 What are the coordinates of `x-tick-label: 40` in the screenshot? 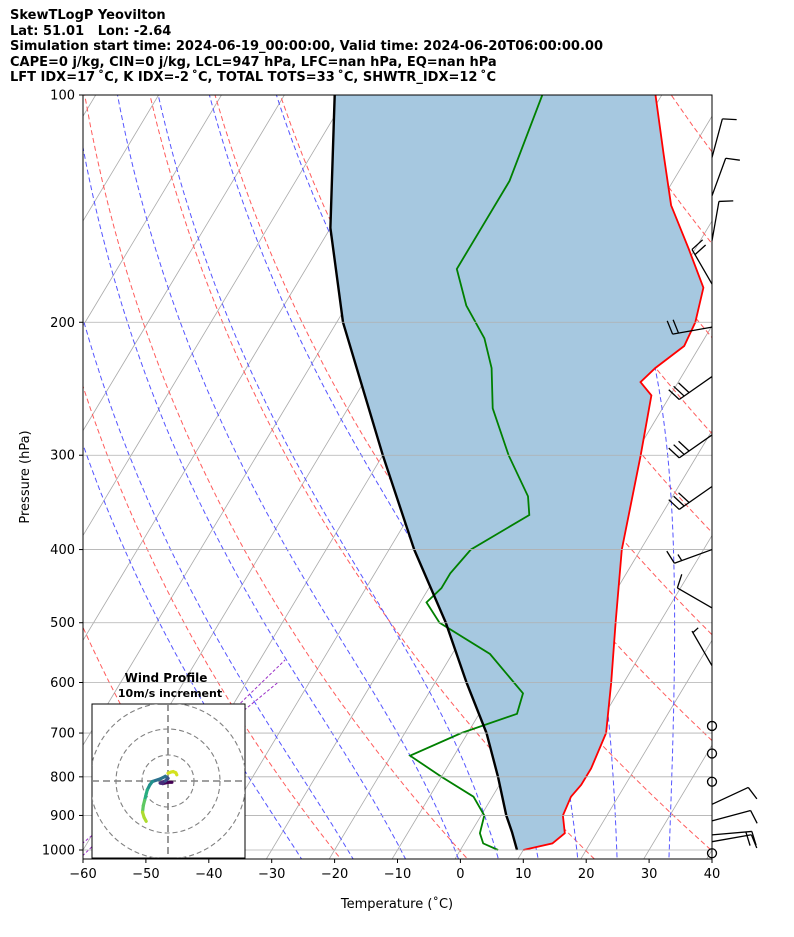 It's located at (712, 874).